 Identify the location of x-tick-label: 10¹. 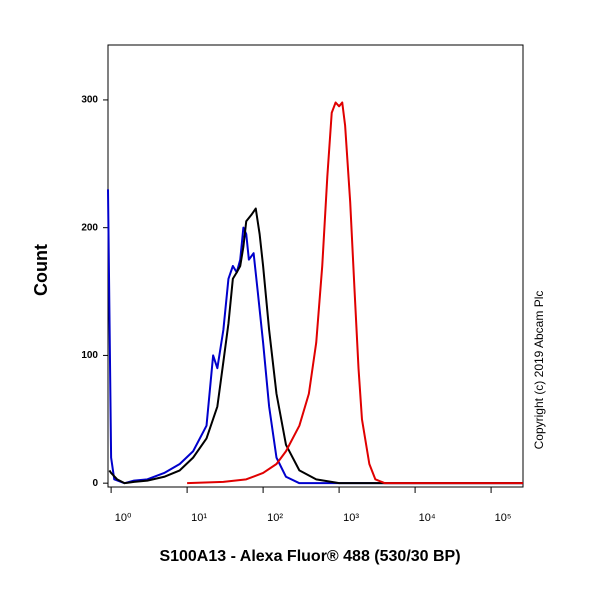
(199, 518).